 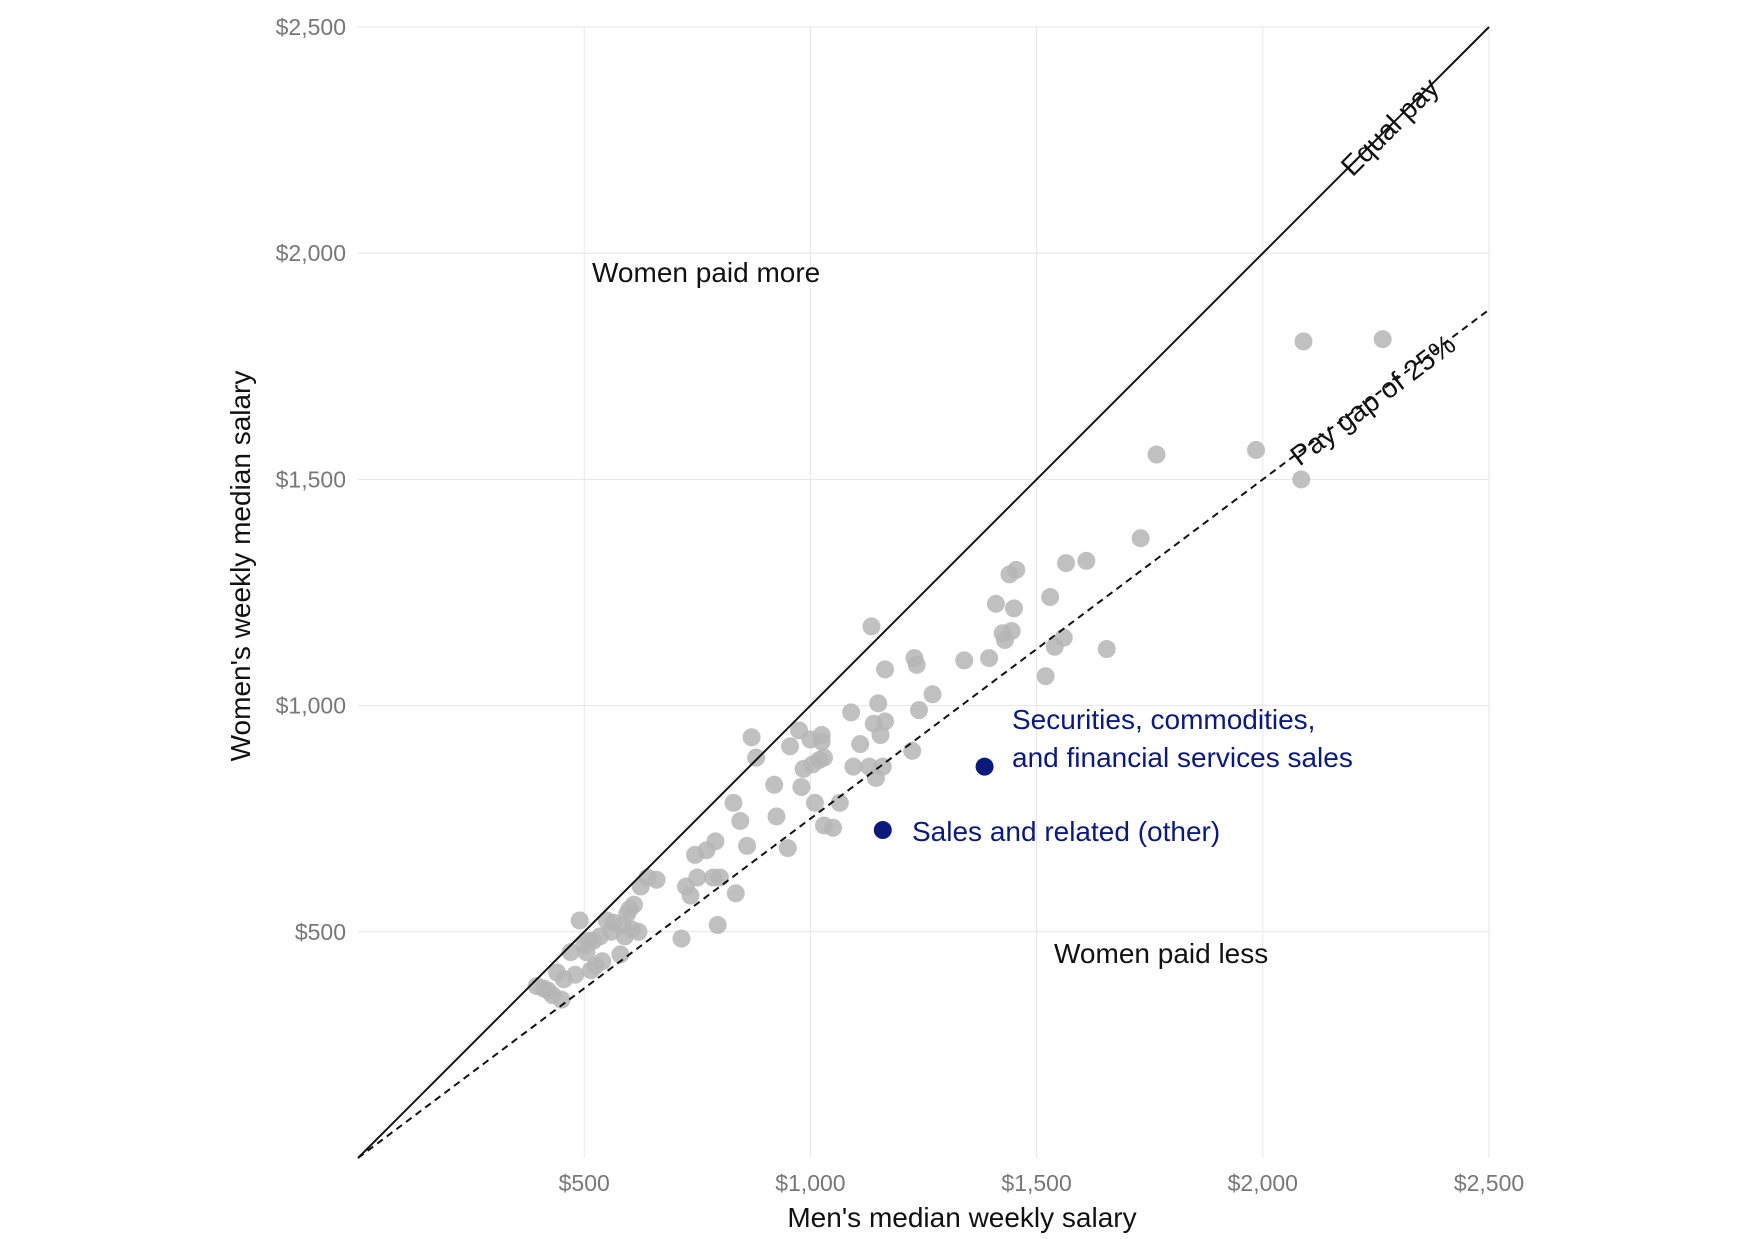 What do you see at coordinates (1163, 719) in the screenshot?
I see `highlight-label-securities-line-1: Securities, commodities,` at bounding box center [1163, 719].